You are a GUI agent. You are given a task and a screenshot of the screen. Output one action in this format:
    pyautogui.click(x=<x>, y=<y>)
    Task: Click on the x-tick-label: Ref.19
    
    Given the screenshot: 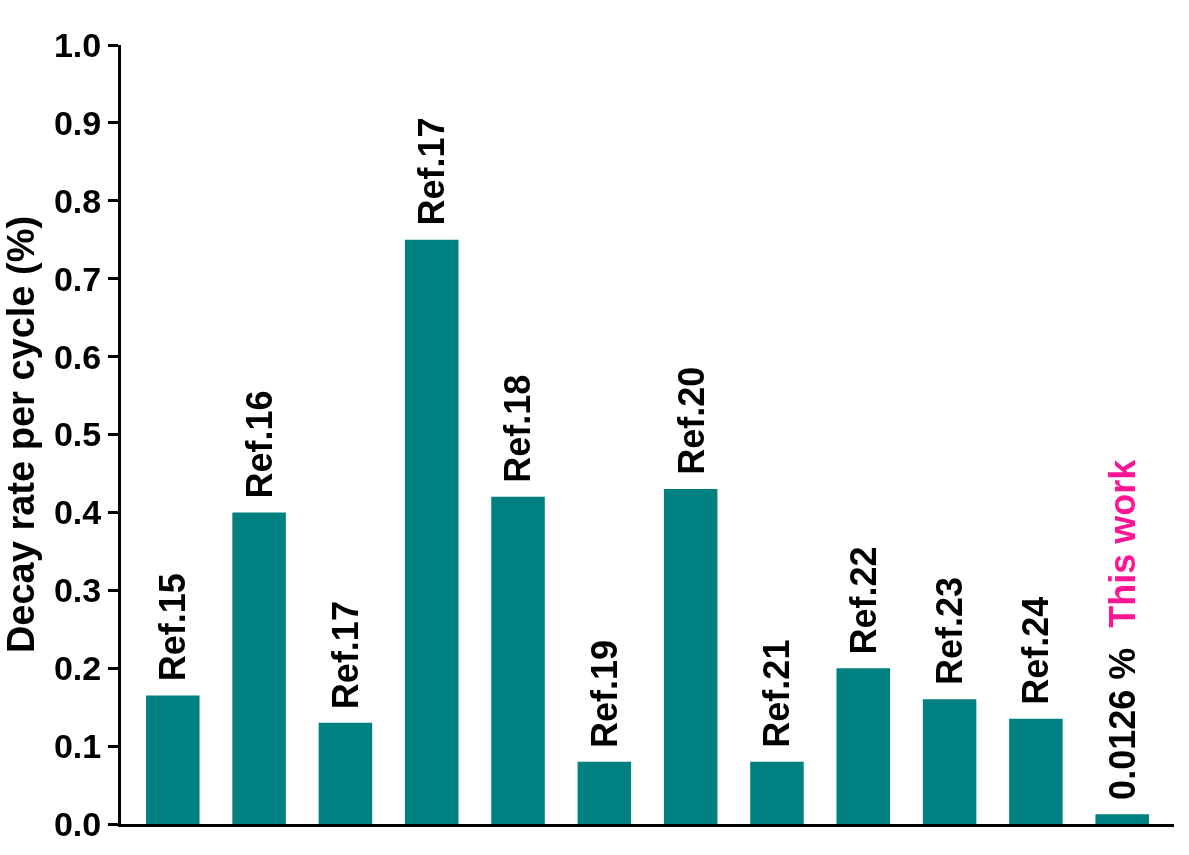 What is the action you would take?
    pyautogui.click(x=604, y=694)
    